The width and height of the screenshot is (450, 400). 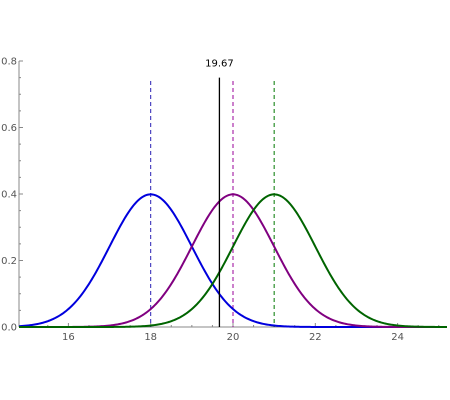 What do you see at coordinates (233, 337) in the screenshot?
I see `x-tick-label: 20` at bounding box center [233, 337].